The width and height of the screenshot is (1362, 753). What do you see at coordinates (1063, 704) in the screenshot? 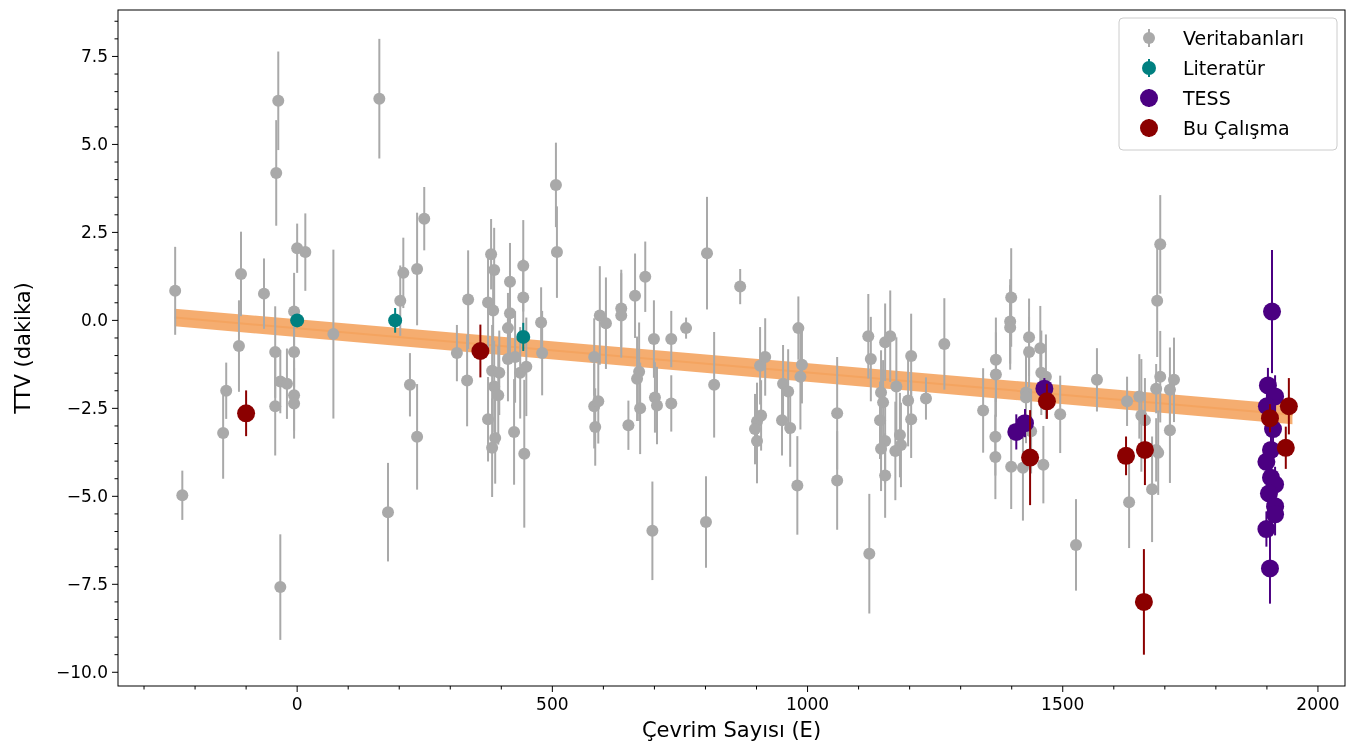
I see `x-tick-label: 1500` at bounding box center [1063, 704].